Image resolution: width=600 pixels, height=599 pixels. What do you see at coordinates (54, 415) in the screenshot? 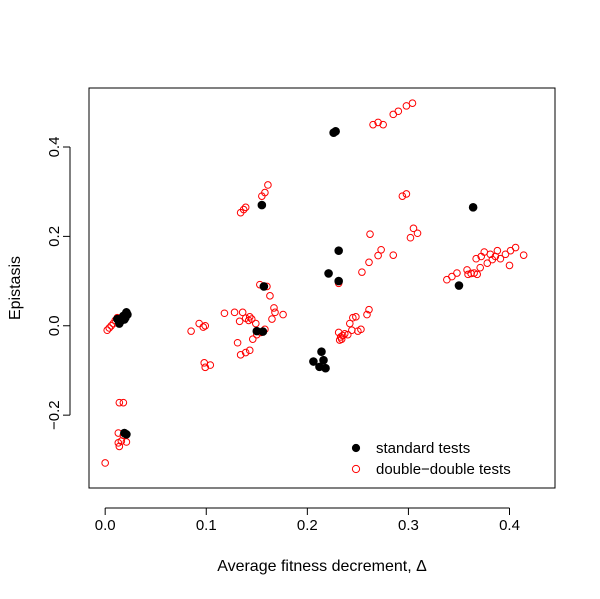
I see `y-tick-label: −0.2` at bounding box center [54, 415].